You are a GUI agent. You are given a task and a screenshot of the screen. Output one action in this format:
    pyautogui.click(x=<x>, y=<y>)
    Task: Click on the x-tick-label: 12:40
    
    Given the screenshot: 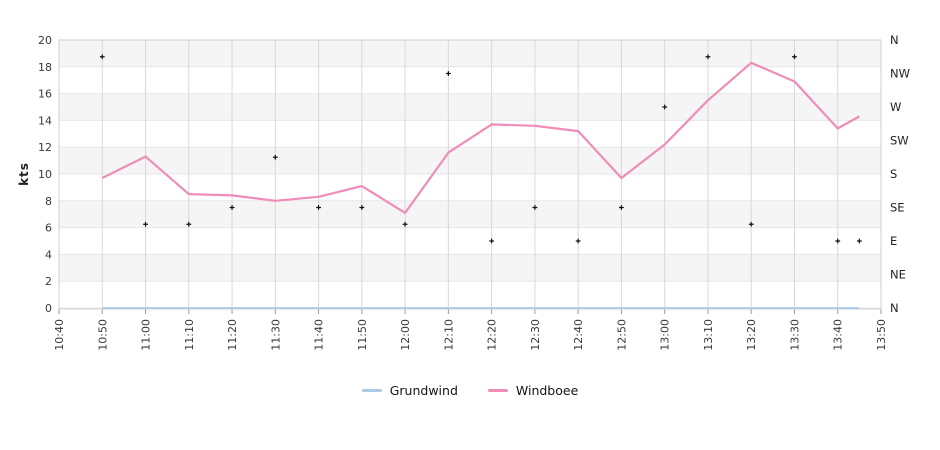 What is the action you would take?
    pyautogui.click(x=578, y=335)
    